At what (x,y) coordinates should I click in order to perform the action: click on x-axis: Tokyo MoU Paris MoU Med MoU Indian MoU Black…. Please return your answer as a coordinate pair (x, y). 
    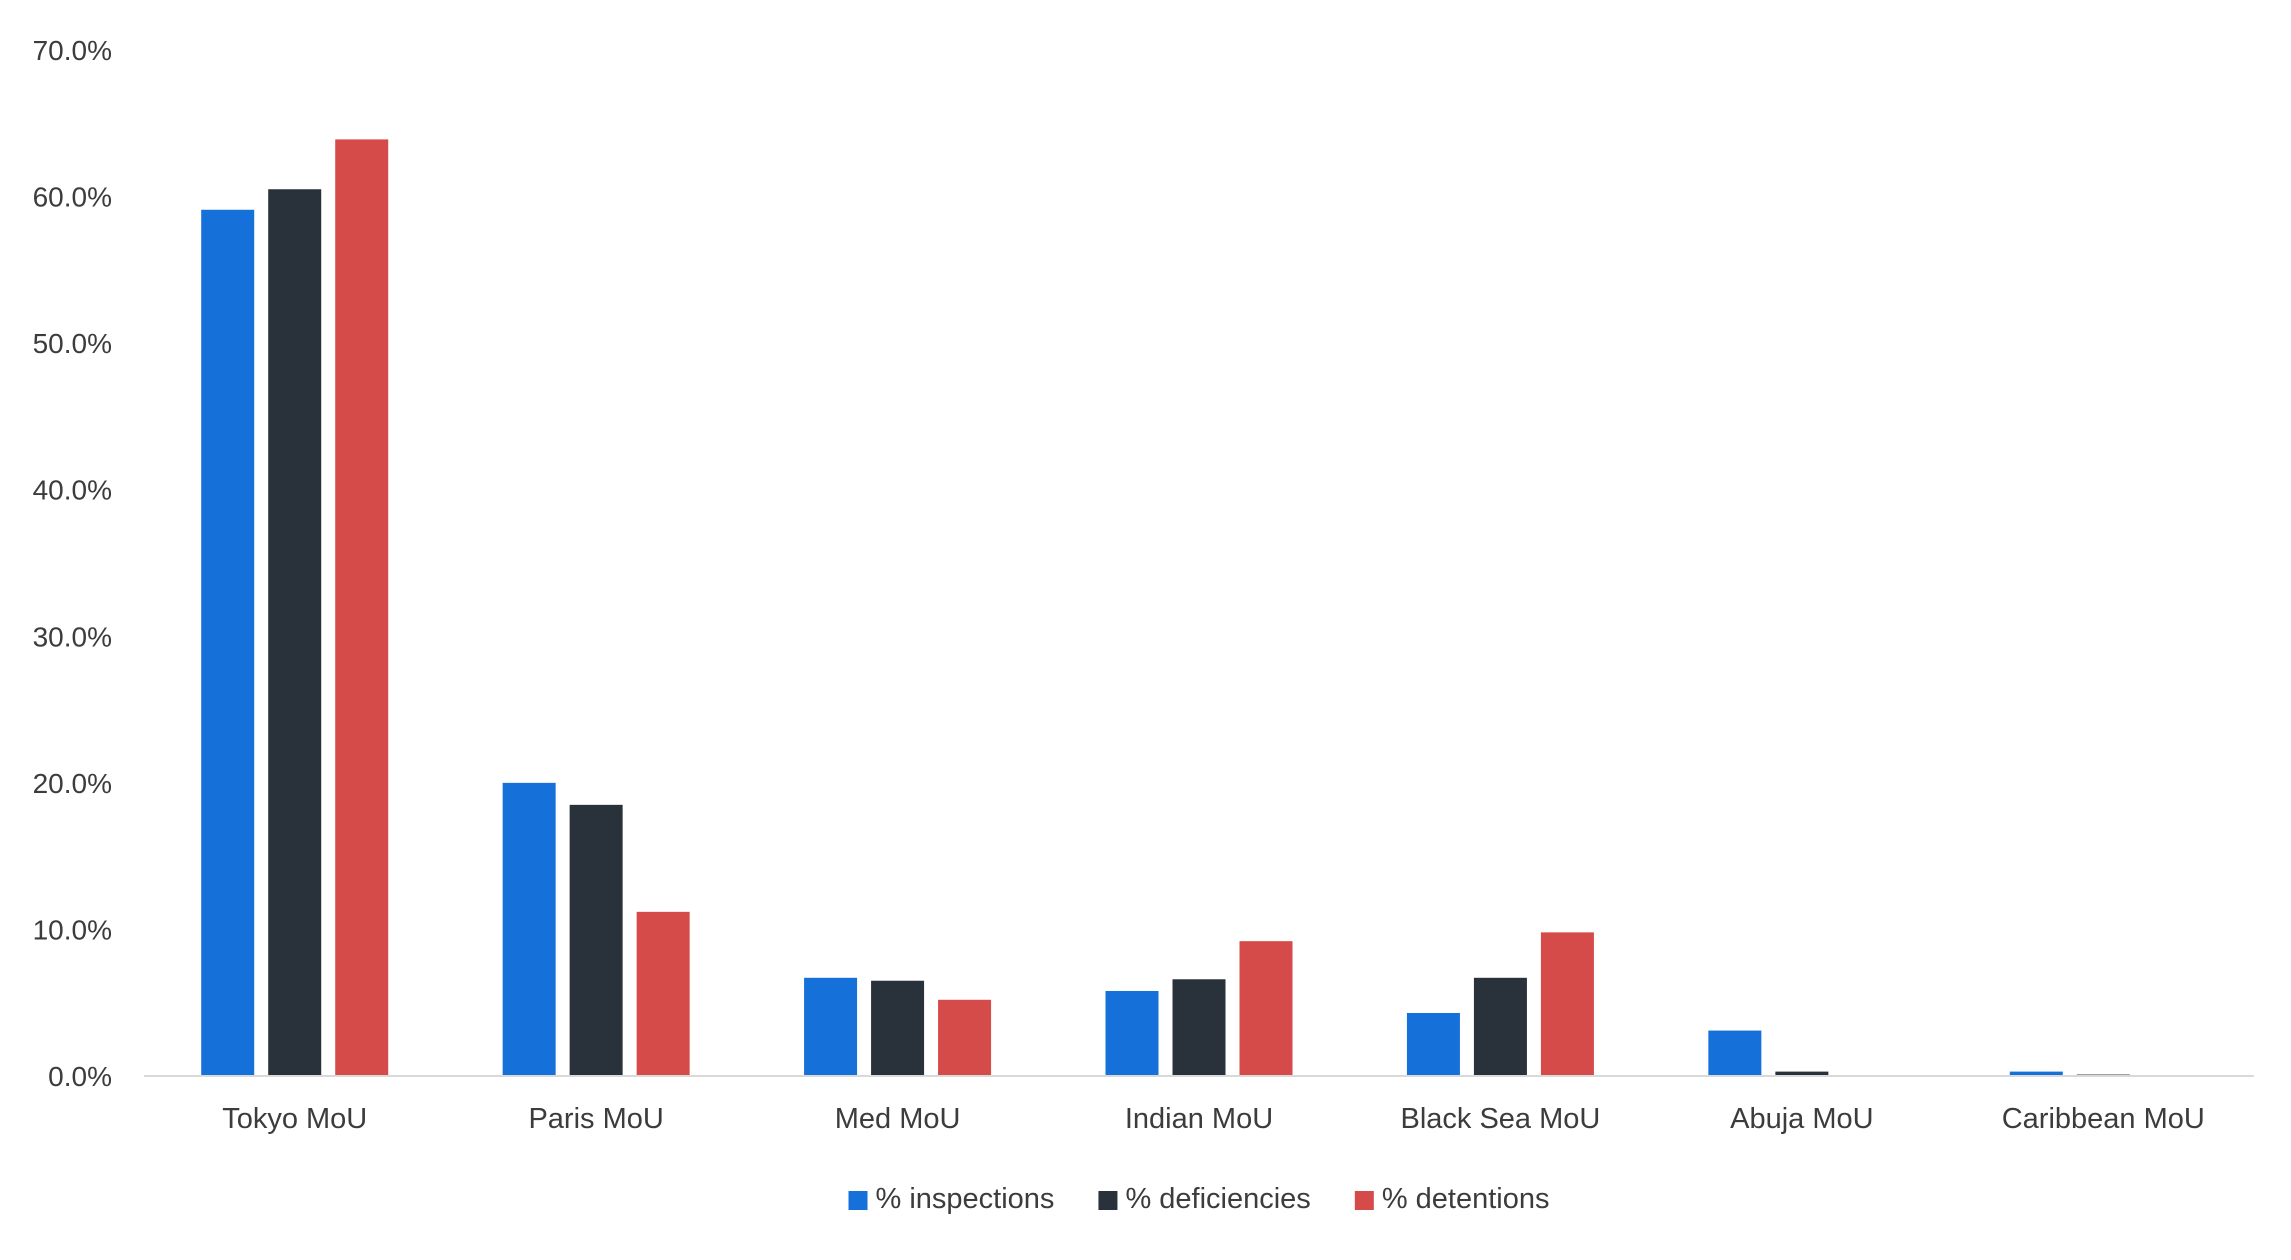
    Looking at the image, I should click on (1213, 1119).